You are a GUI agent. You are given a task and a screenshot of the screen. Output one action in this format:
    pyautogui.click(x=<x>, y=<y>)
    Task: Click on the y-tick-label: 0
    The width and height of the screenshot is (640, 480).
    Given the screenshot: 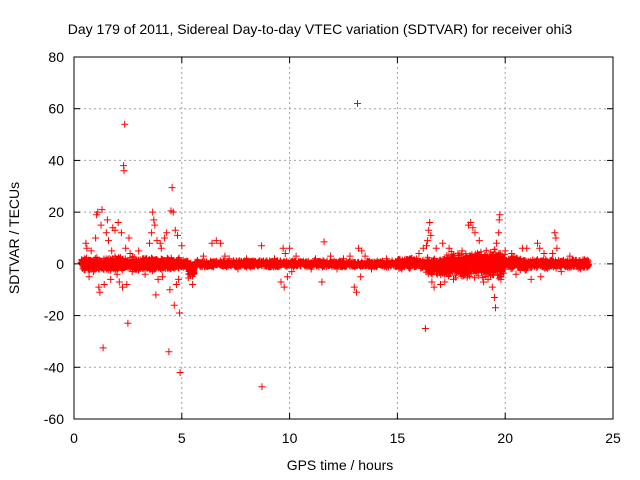 What is the action you would take?
    pyautogui.click(x=60, y=264)
    